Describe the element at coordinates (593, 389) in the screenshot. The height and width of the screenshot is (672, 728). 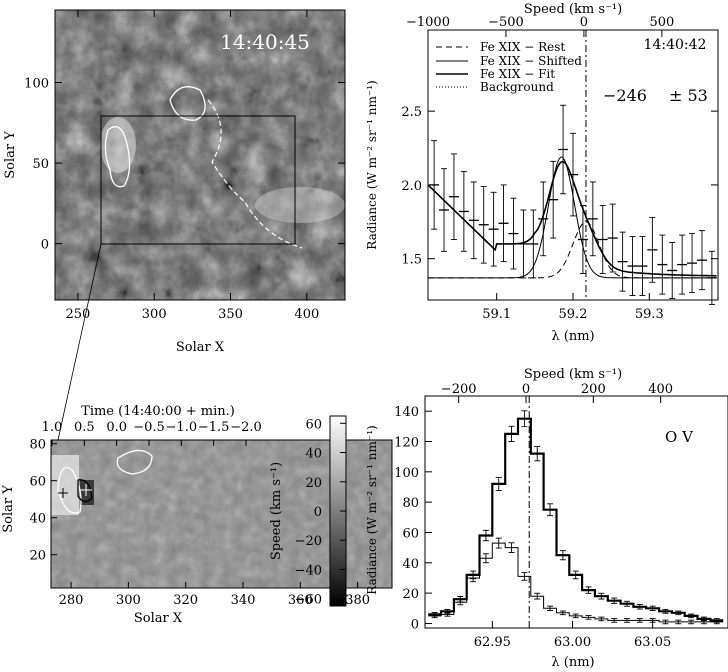
I see `panel-d-top-tick-label: 200` at that location.